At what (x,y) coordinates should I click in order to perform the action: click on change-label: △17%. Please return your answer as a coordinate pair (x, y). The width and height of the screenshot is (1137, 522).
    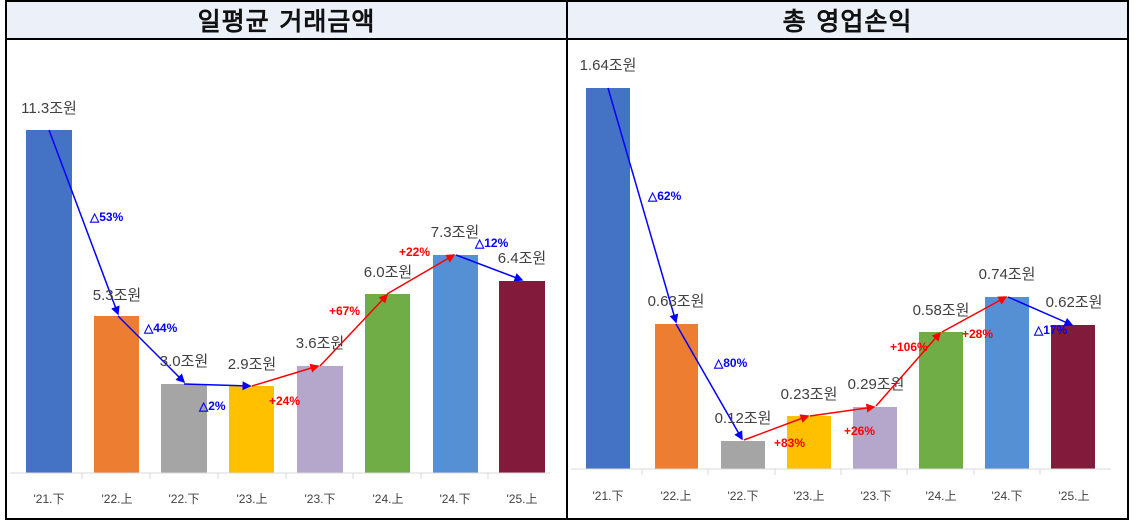
    Looking at the image, I should click on (1050, 330).